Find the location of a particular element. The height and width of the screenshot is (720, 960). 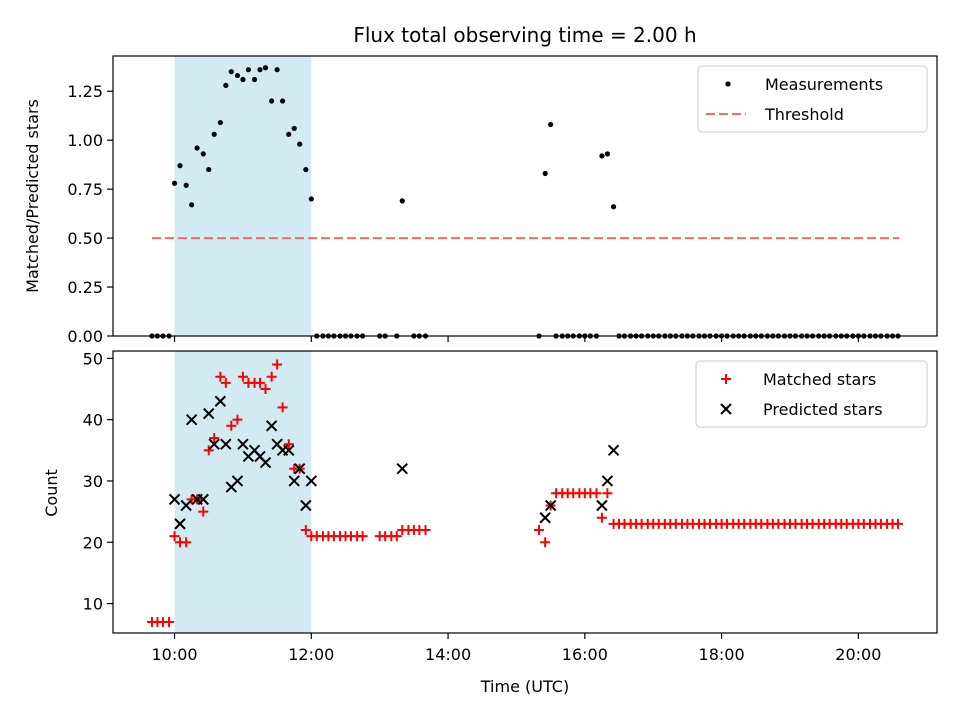

bottom-ytick-label: 40 is located at coordinates (93, 420).